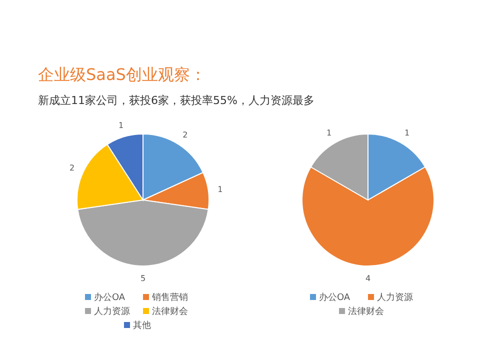 This screenshot has height=362, width=500. I want to click on chart-title: 企业级SaaS创业观察：, so click(122, 74).